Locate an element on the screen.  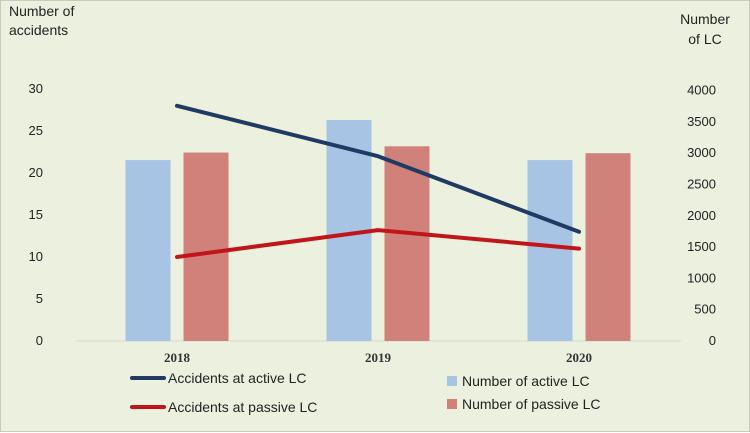
left-axis-ticks: 0 5 10 15 20 25 30 is located at coordinates (36, 214).